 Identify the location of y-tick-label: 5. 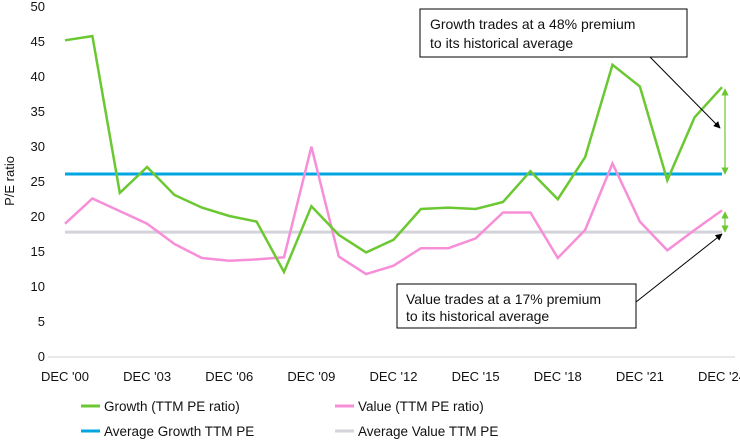
(41, 321).